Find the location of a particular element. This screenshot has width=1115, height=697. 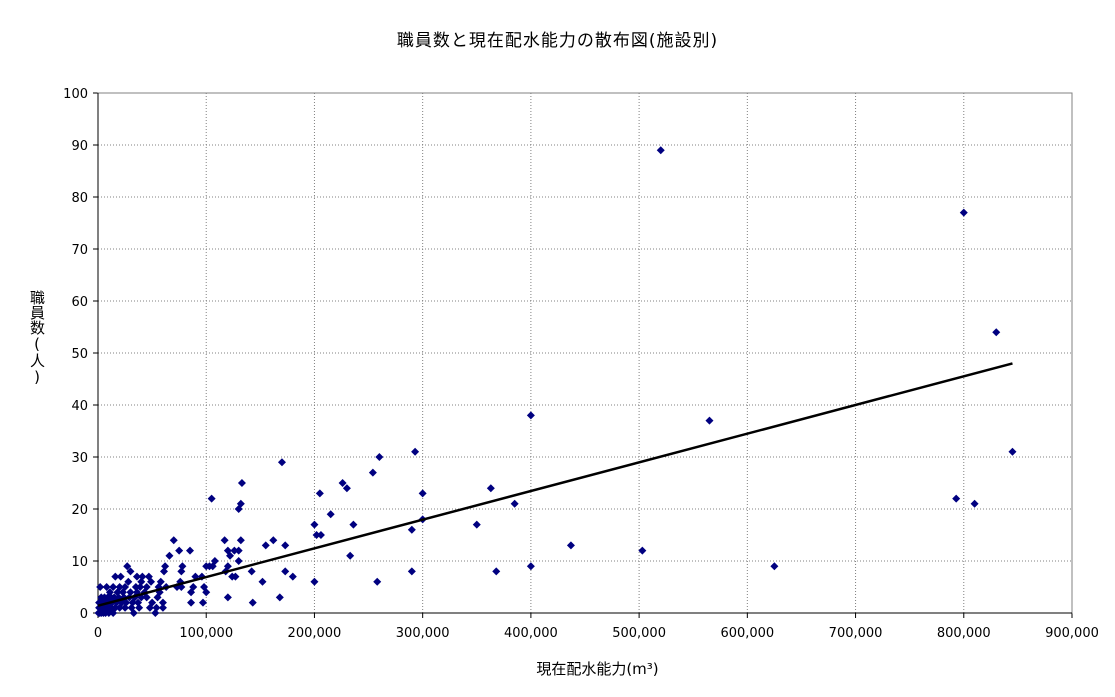

x-tick-label: 800,000 is located at coordinates (964, 633).